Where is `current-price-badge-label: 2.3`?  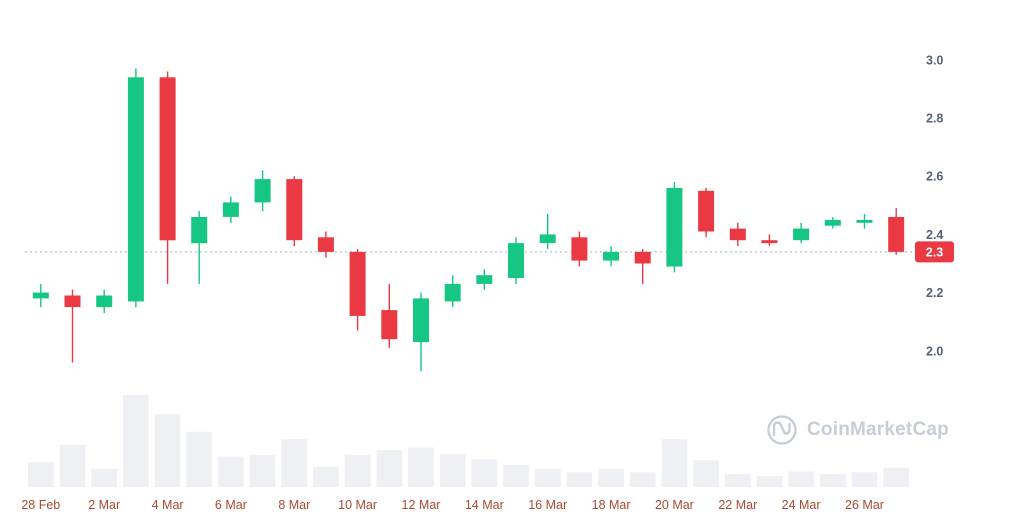 current-price-badge-label: 2.3 is located at coordinates (934, 252).